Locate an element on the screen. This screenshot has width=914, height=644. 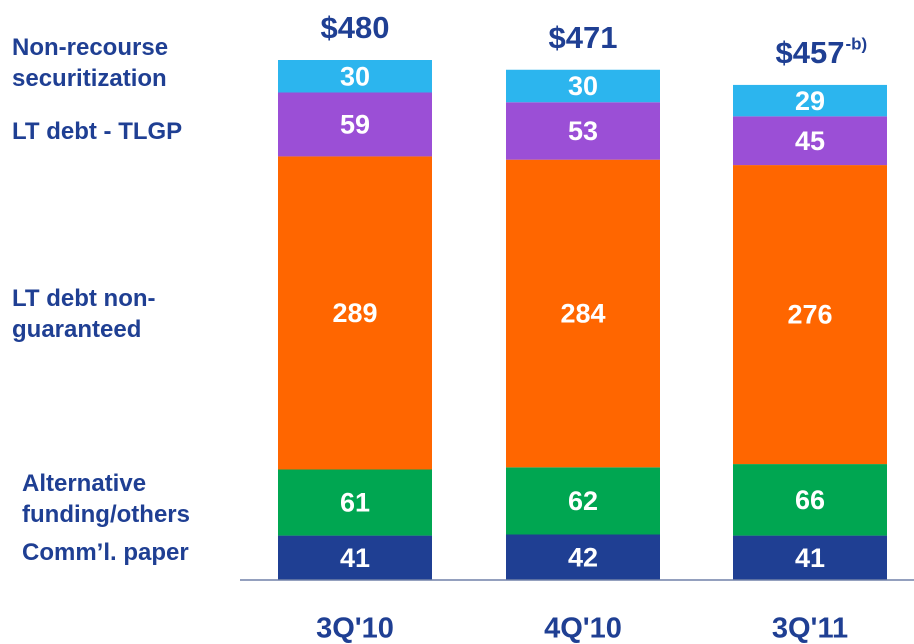
legend-label: LT debt - TLGP is located at coordinates (97, 131).